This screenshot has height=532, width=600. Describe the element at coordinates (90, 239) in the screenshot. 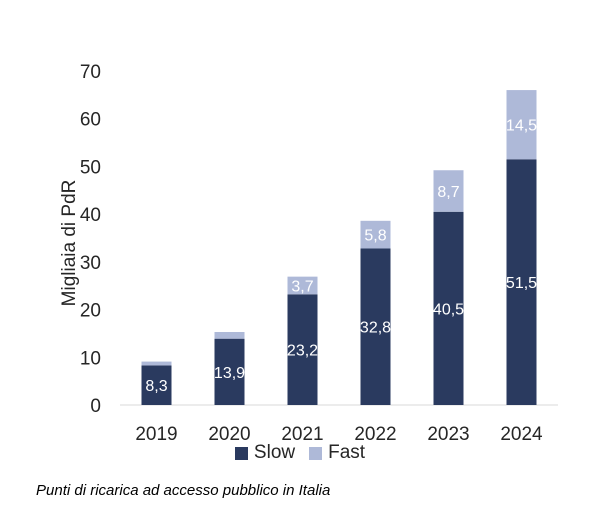

I see `y-tick-labels: 0 10 20 30 40 50 60 70` at that location.